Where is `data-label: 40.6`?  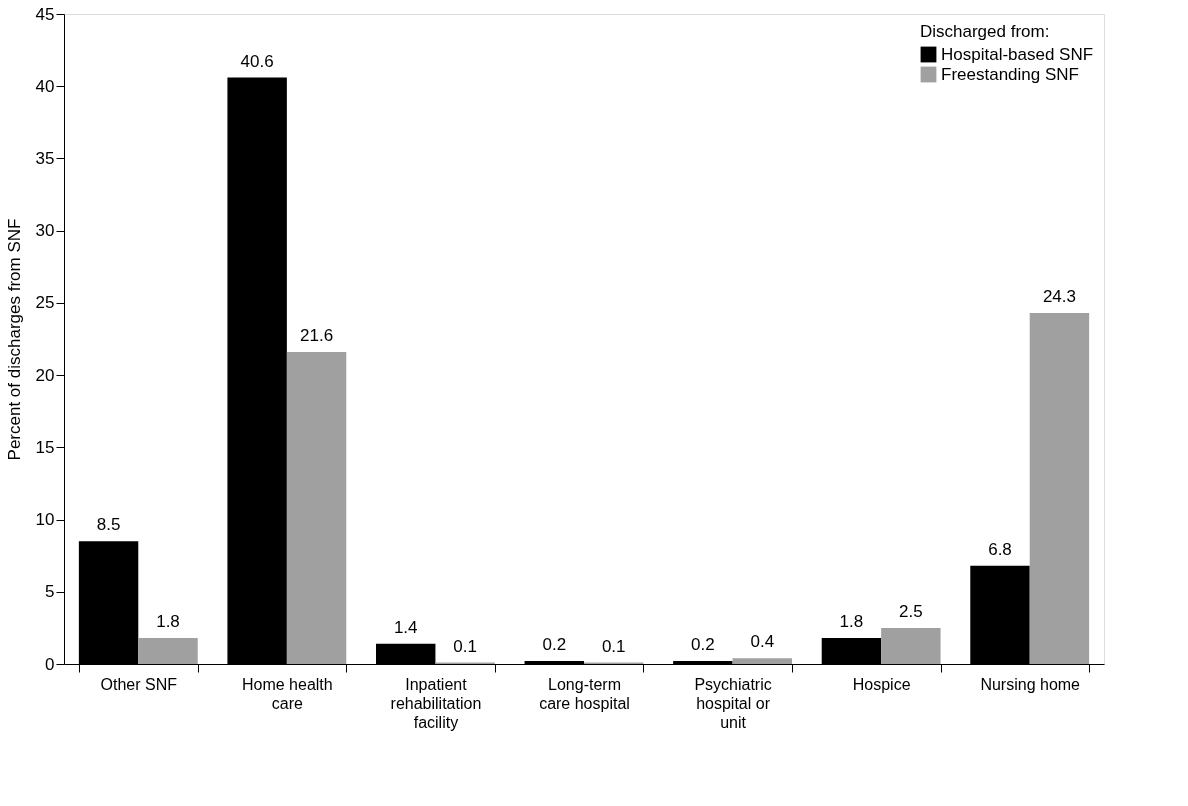 data-label: 40.6 is located at coordinates (257, 61).